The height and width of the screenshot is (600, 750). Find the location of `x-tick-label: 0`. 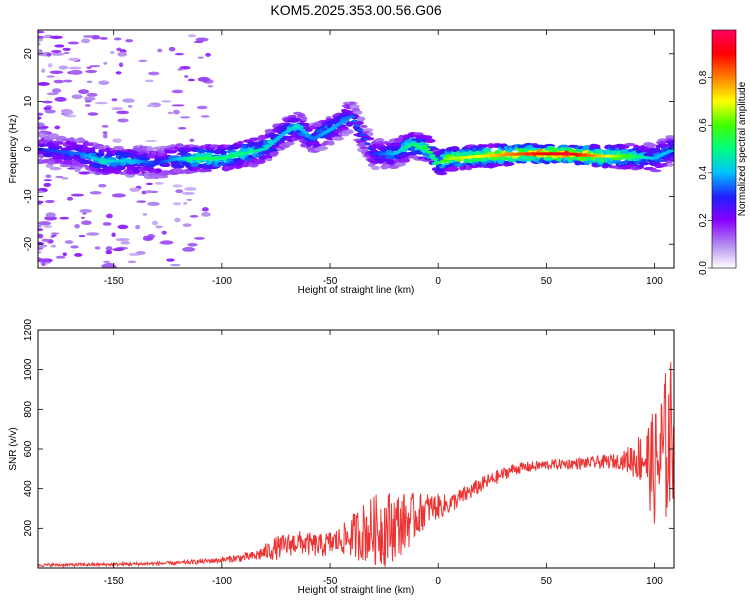

x-tick-label: 0 is located at coordinates (438, 281).